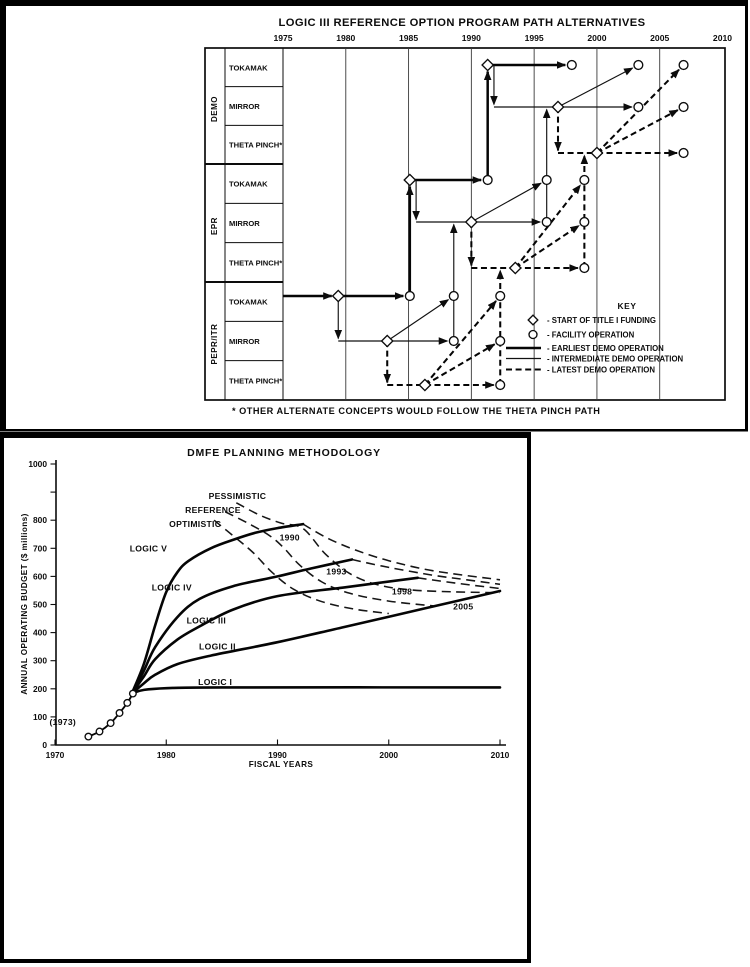  Describe the element at coordinates (401, 552) in the screenshot. I see `series-curve-logic-v-latest-extension` at that location.